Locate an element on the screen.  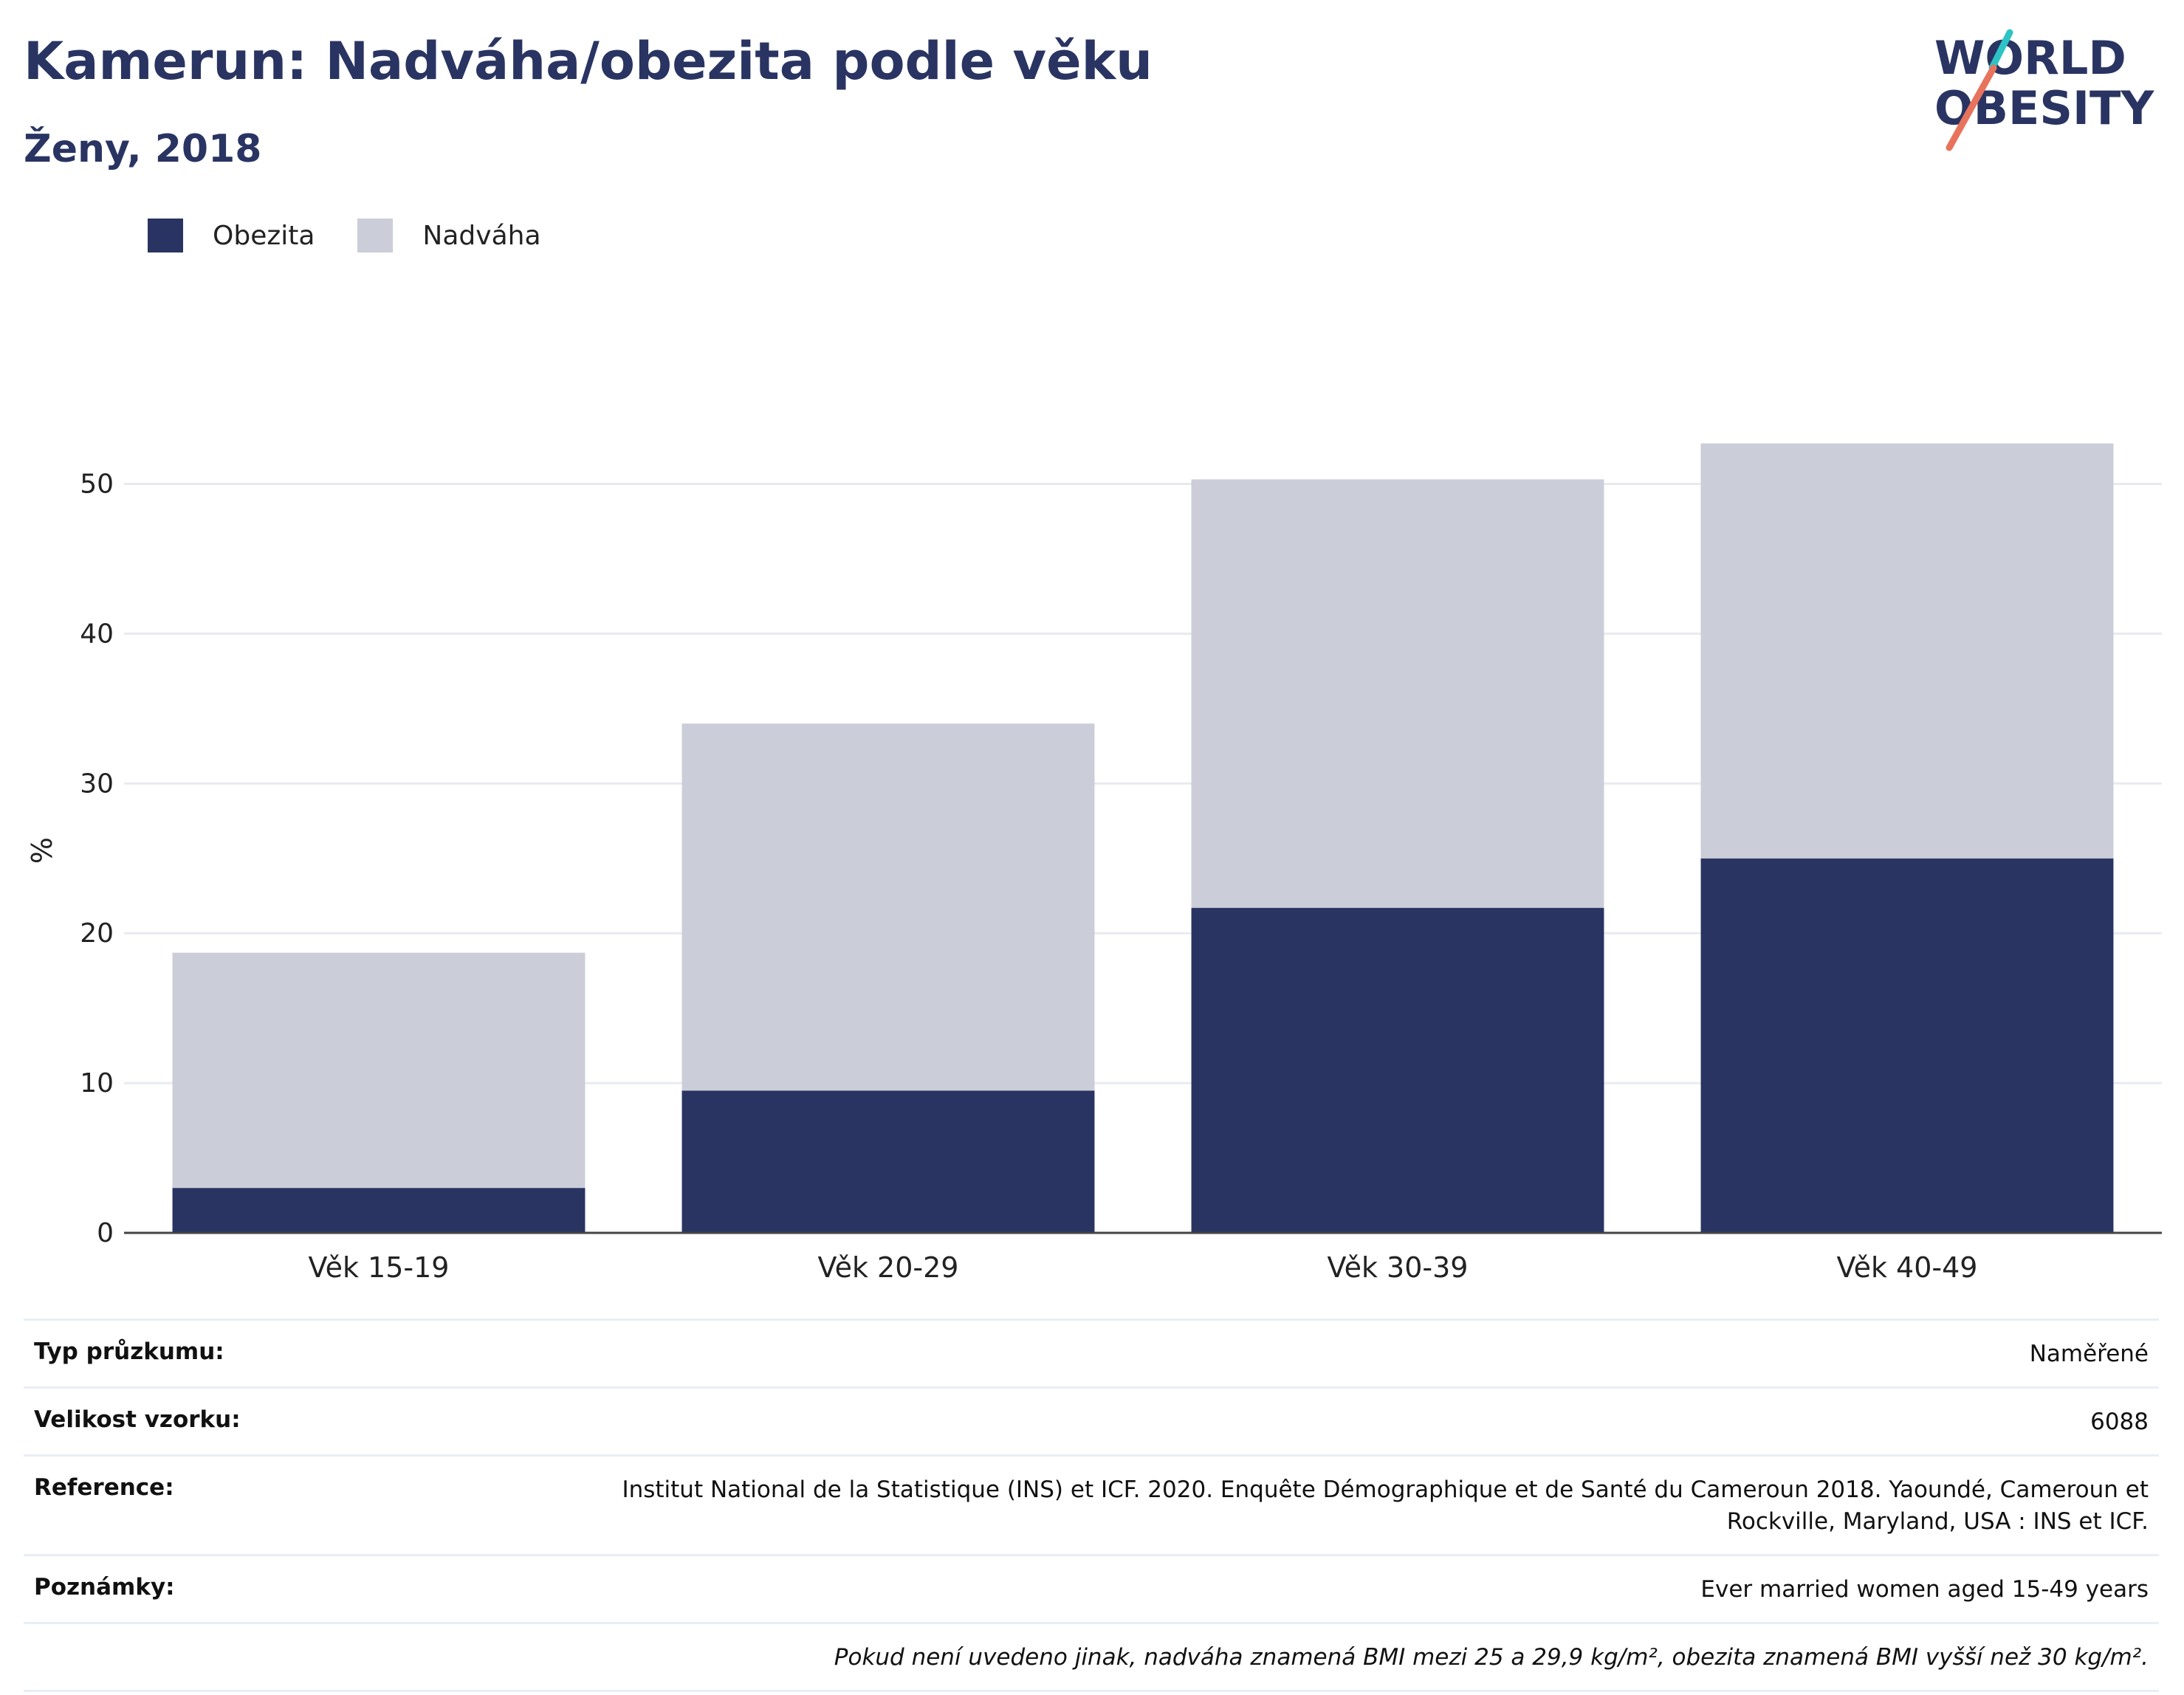
legend-label-overweight: Nadváha is located at coordinates (481, 235).